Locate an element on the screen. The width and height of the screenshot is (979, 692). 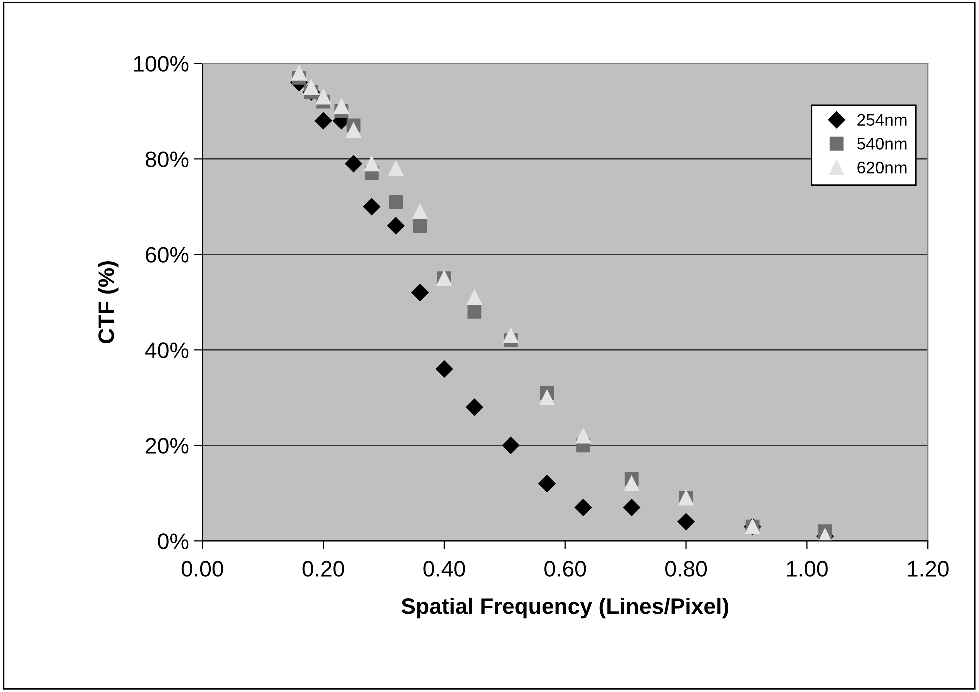
y-tick-label: 0% is located at coordinates (173, 542).